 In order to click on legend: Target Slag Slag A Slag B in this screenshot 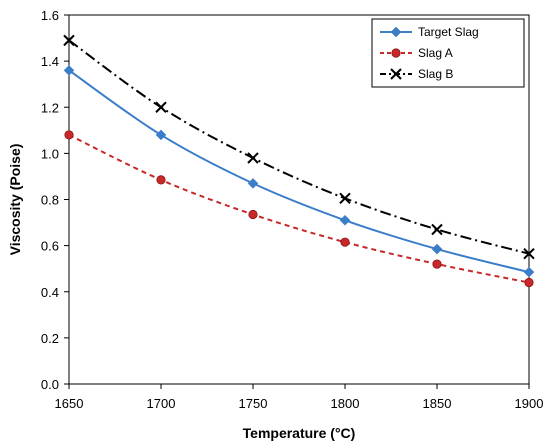, I will do `click(448, 53)`.